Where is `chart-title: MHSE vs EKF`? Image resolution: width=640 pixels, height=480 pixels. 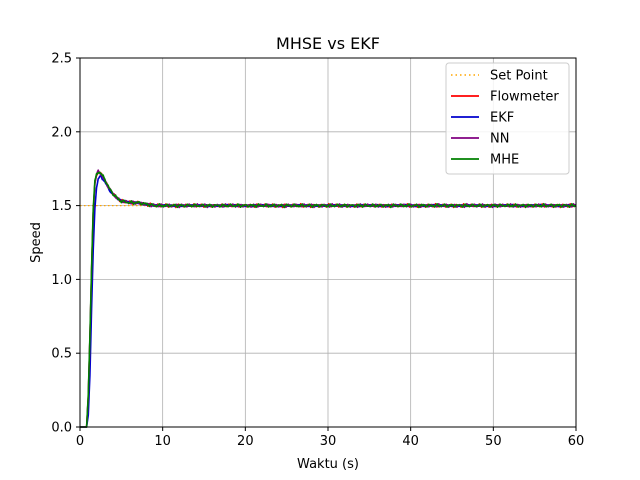 chart-title: MHSE vs EKF is located at coordinates (328, 43).